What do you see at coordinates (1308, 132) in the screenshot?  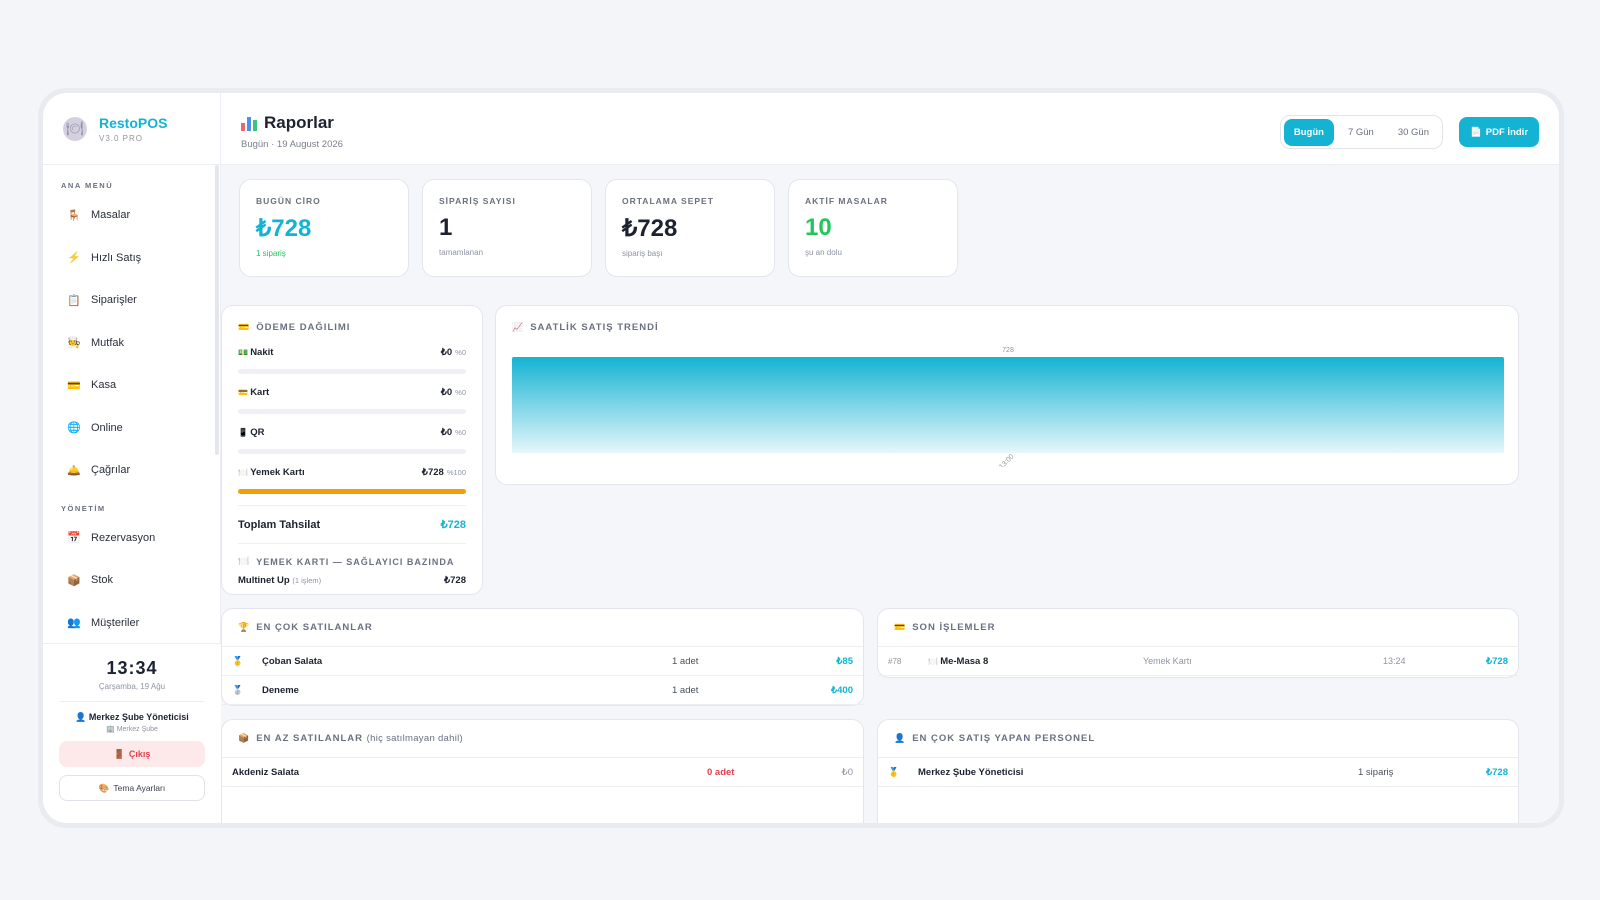 I see `range-today: Bugün` at bounding box center [1308, 132].